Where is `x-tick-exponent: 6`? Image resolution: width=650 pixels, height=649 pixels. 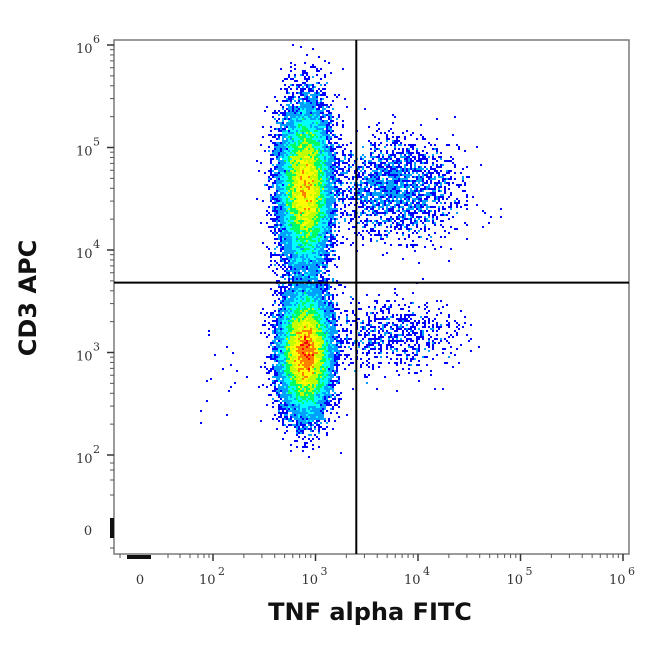 x-tick-exponent: 6 is located at coordinates (631, 571).